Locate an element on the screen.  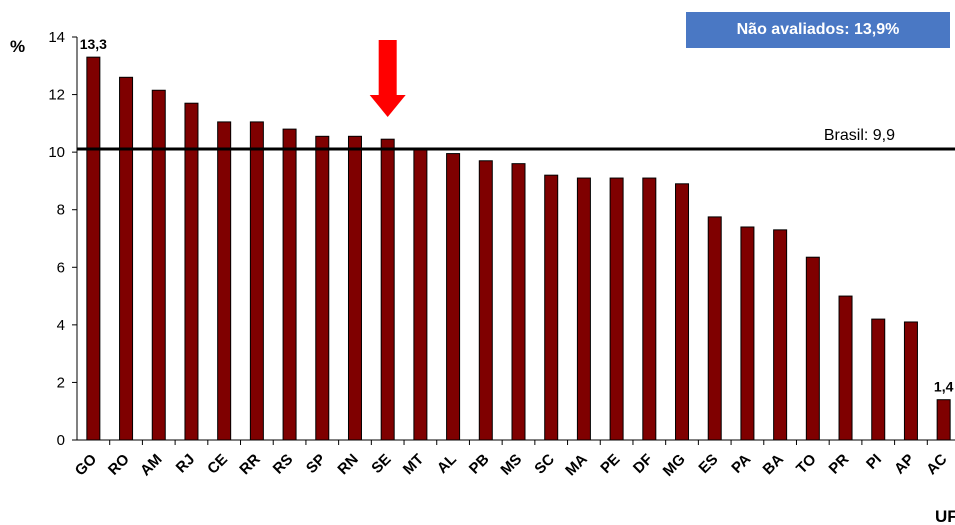
x-tick-label-rn: RN is located at coordinates (347, 464).